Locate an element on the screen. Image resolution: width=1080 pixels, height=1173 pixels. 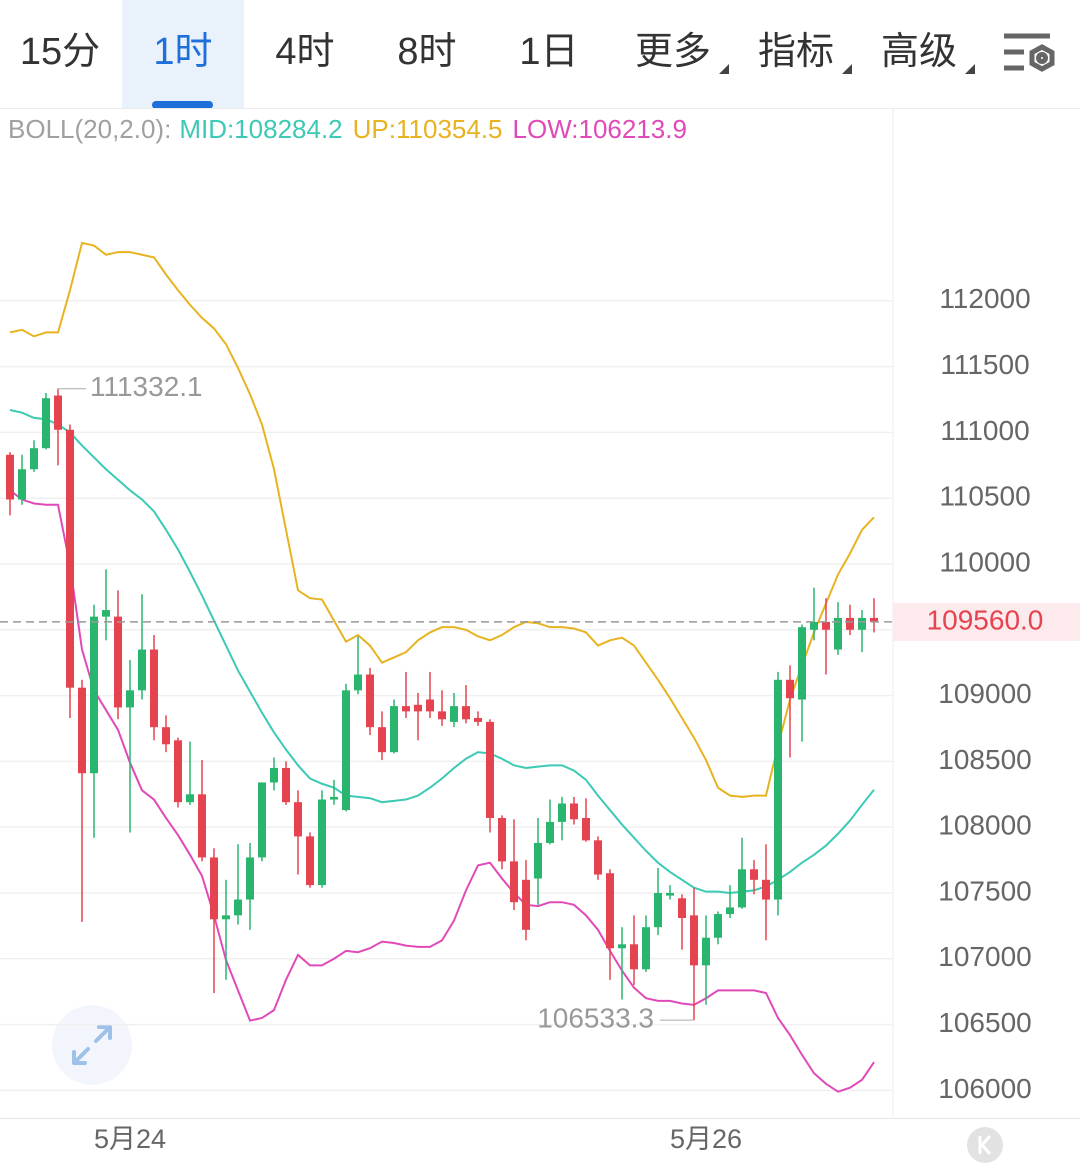
active-tab-bg is located at coordinates (183, 54).